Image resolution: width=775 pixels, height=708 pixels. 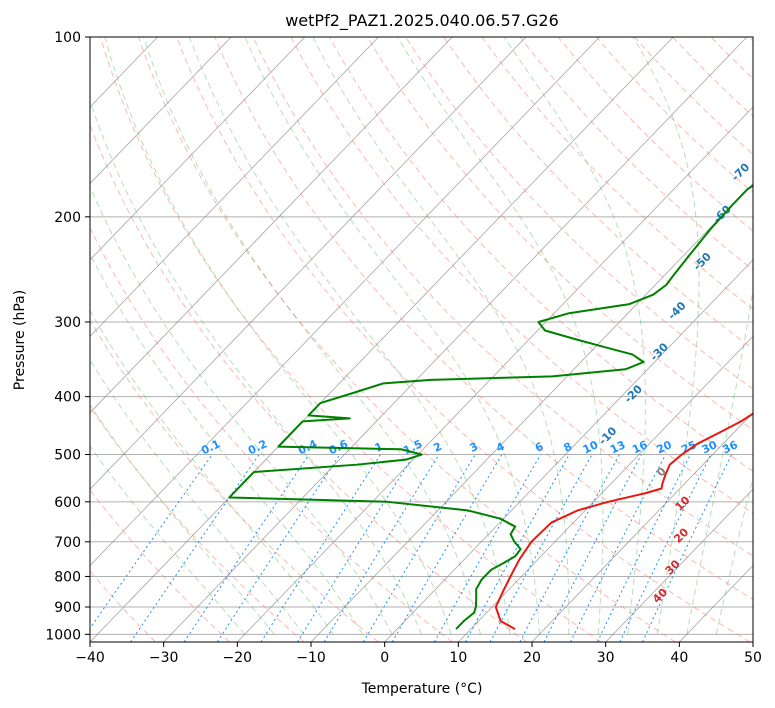 I want to click on y-tick-label: 700, so click(x=67, y=543).